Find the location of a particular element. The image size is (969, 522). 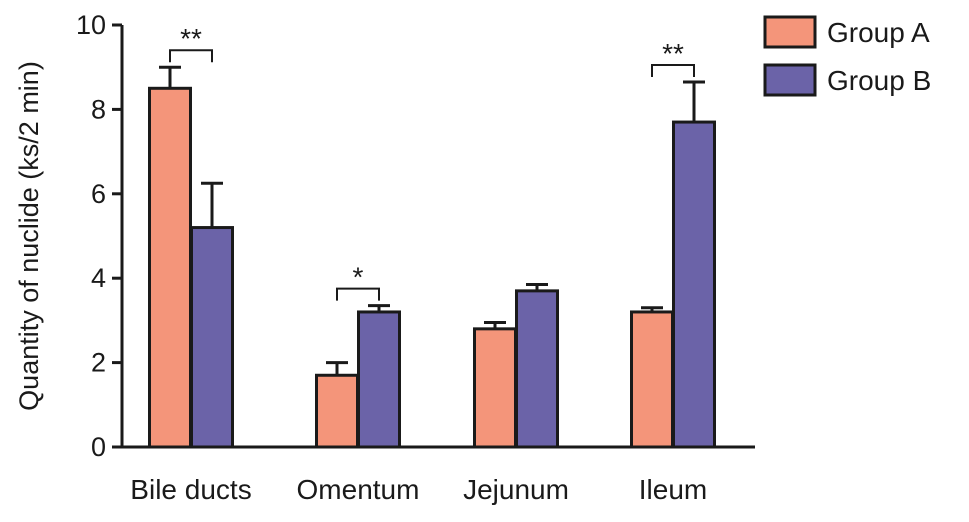

legend-label-group-a: Group A is located at coordinates (878, 32).